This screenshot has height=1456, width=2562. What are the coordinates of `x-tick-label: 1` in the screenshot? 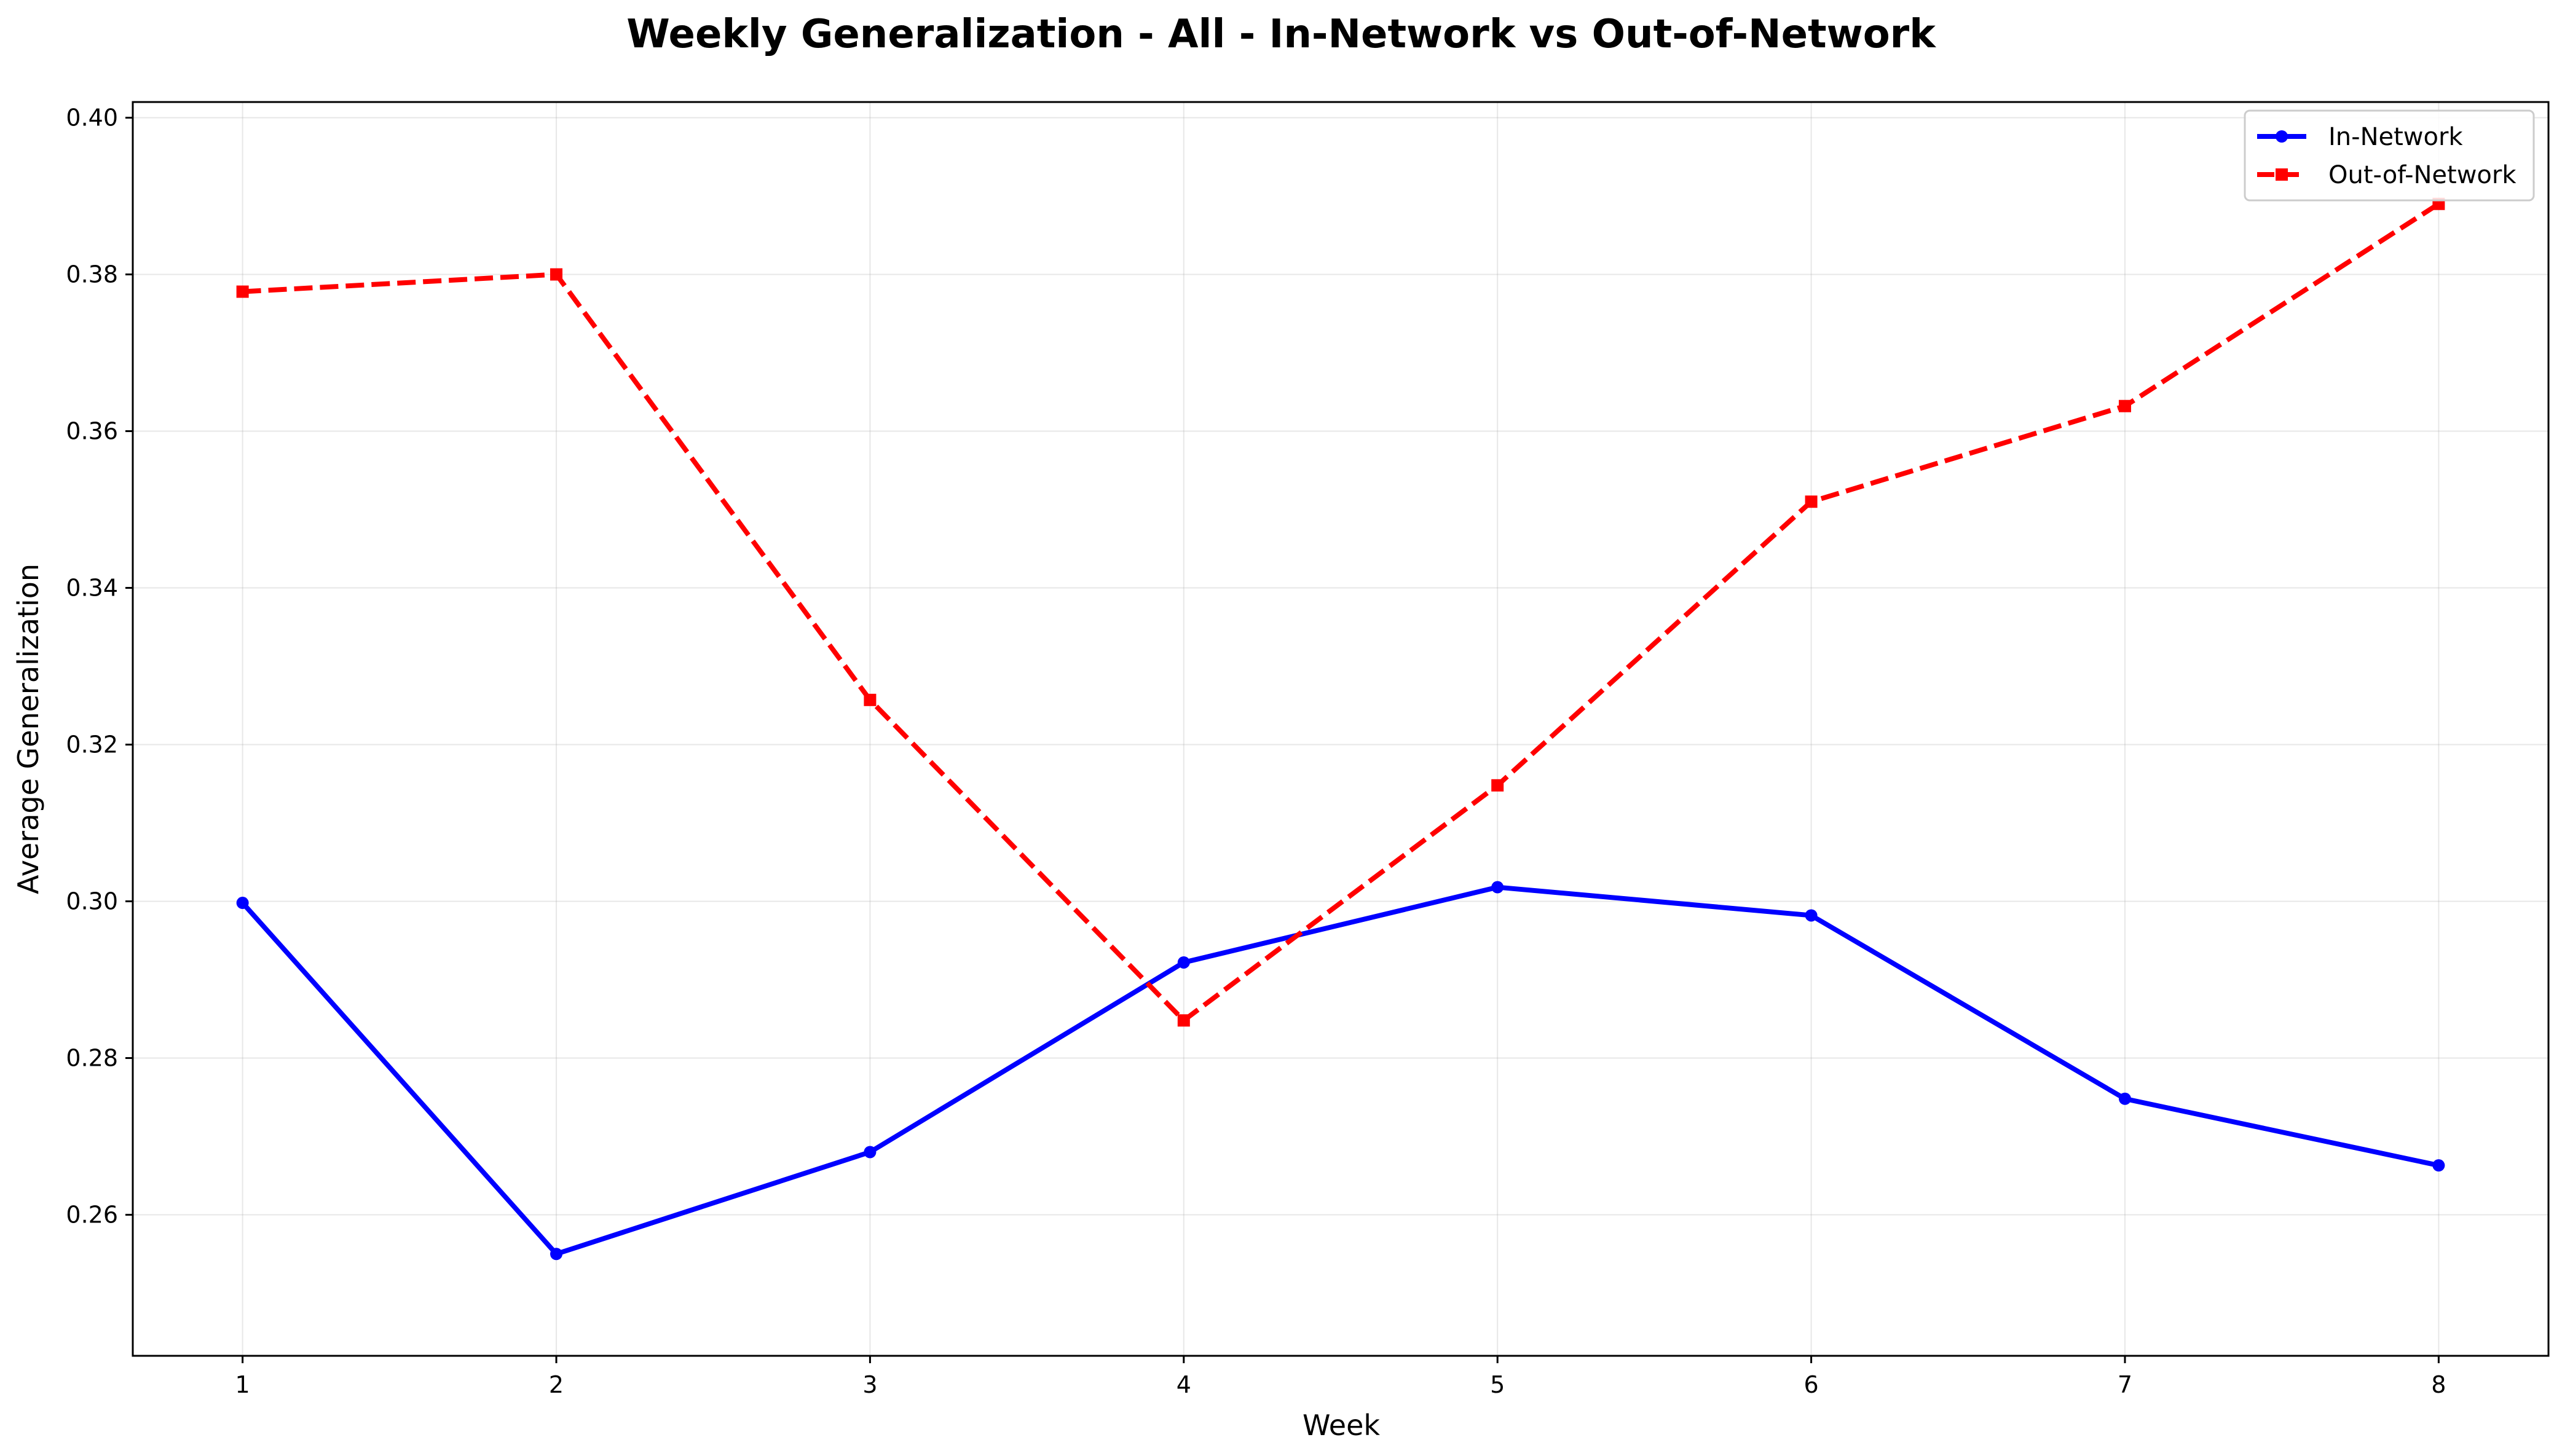 It's located at (243, 1384).